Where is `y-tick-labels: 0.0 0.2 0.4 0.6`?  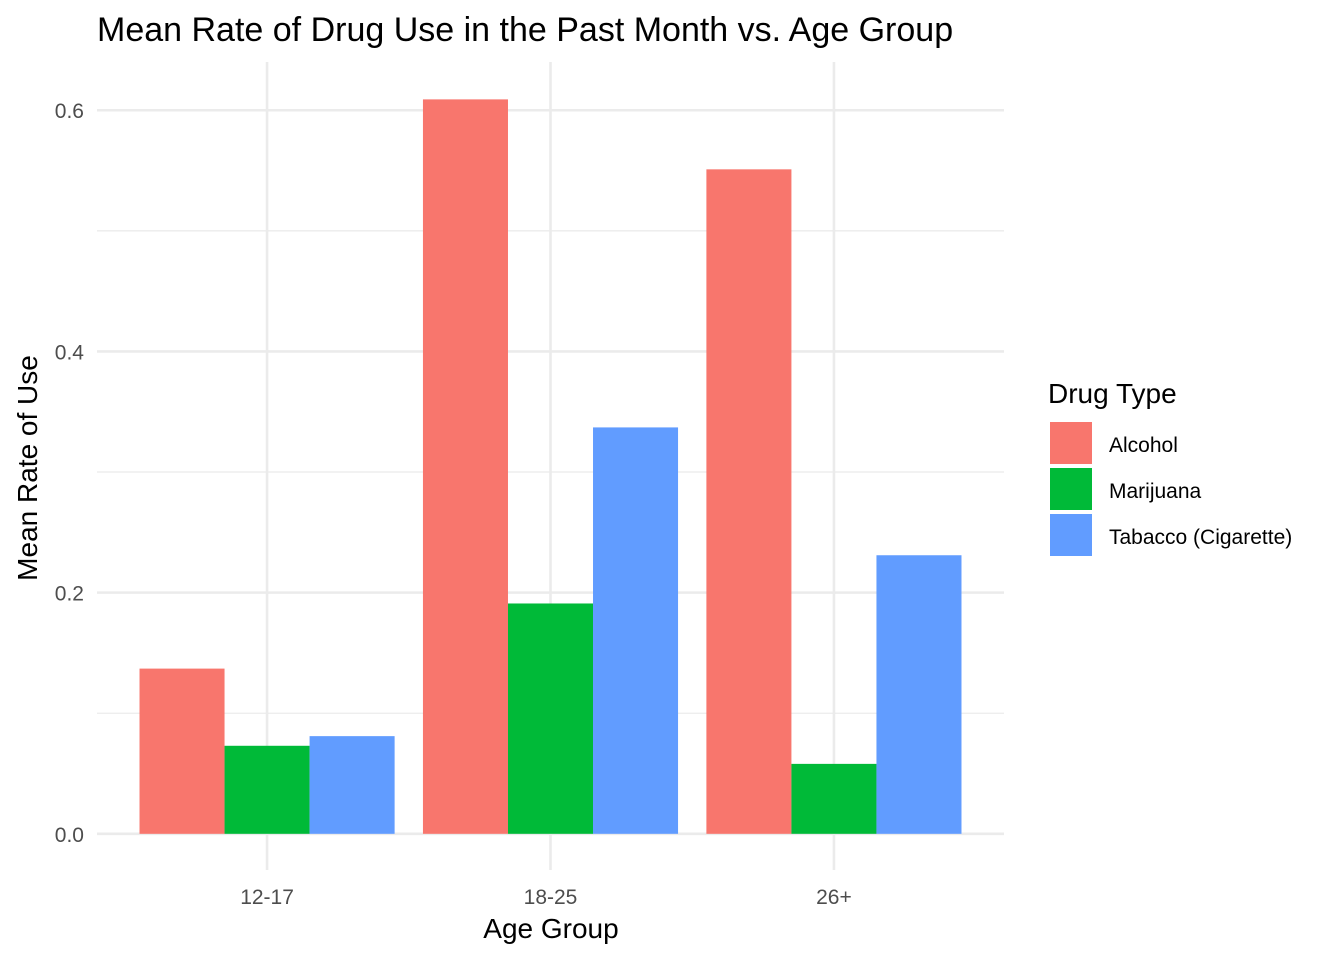
y-tick-labels: 0.0 0.2 0.4 0.6 is located at coordinates (70, 473).